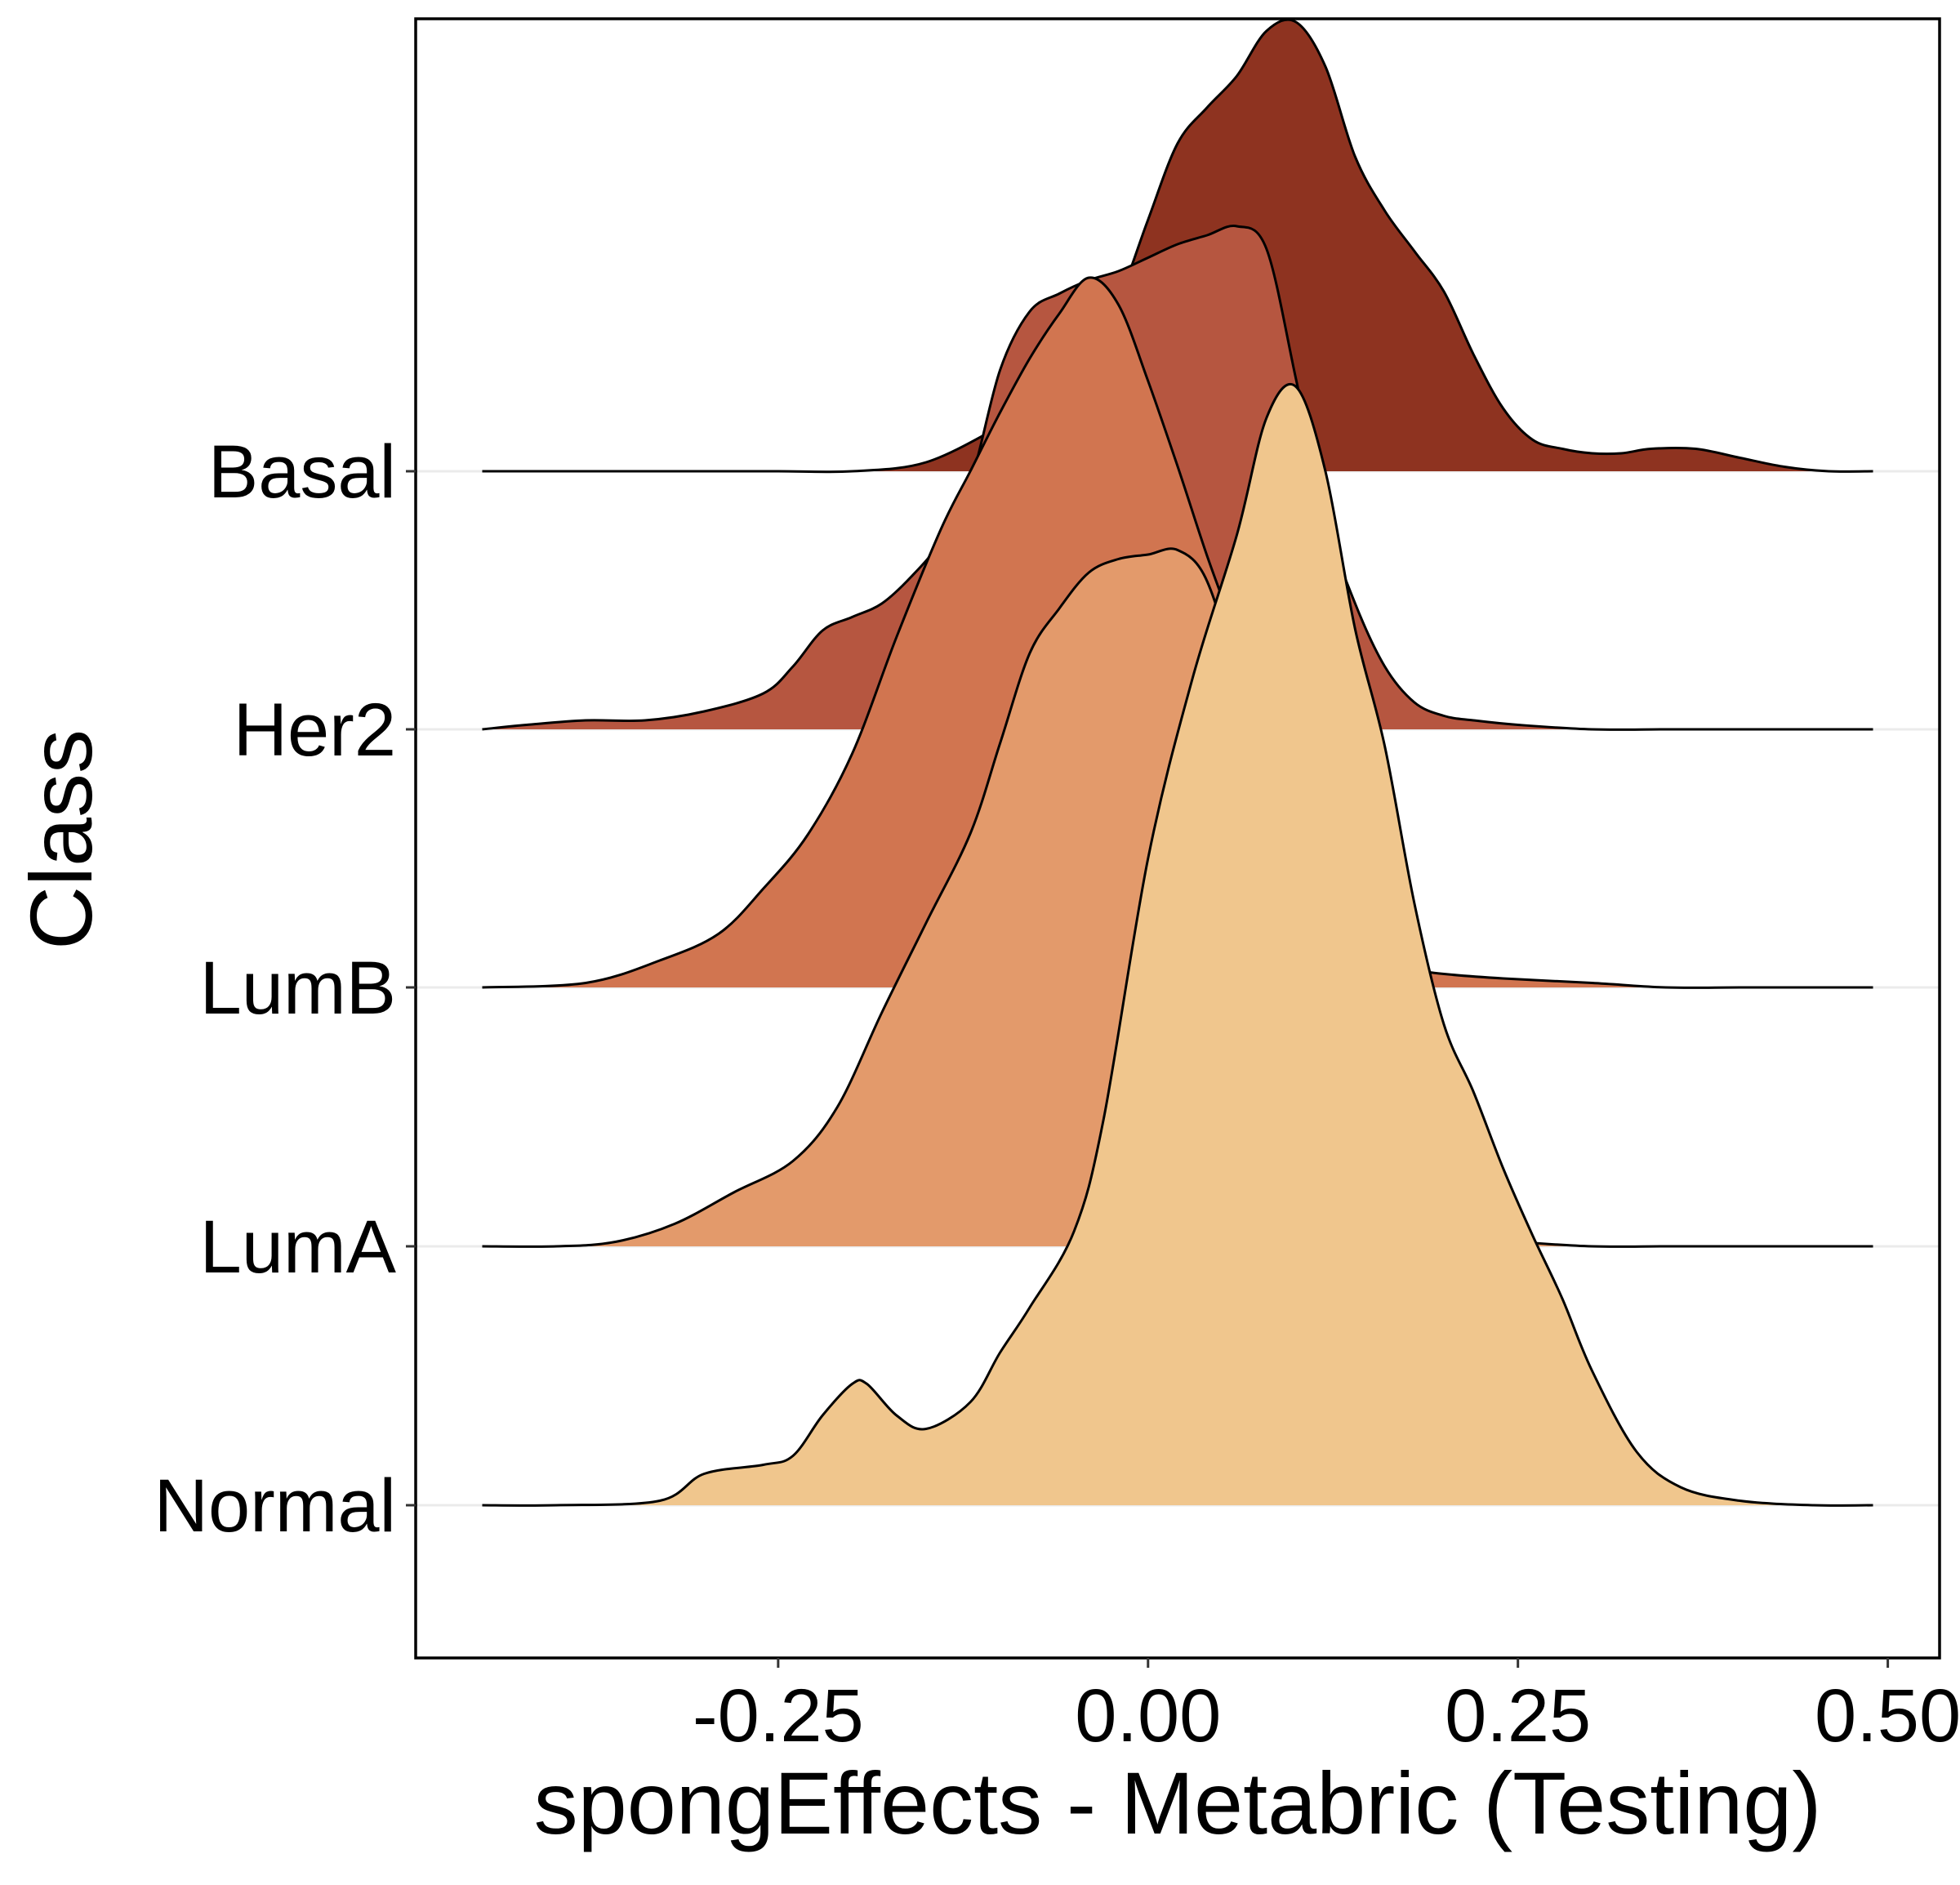  What do you see at coordinates (275, 1506) in the screenshot?
I see `y-tick-label-normal: Normal` at bounding box center [275, 1506].